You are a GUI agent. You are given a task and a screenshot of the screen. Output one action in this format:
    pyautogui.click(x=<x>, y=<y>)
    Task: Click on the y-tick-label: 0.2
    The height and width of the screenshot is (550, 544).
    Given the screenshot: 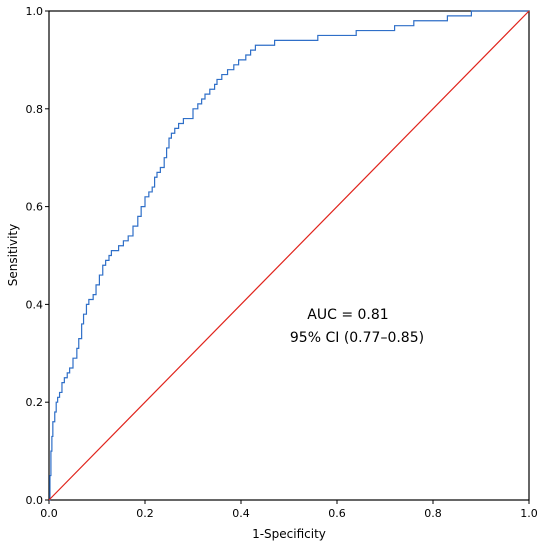 What is the action you would take?
    pyautogui.click(x=35, y=402)
    